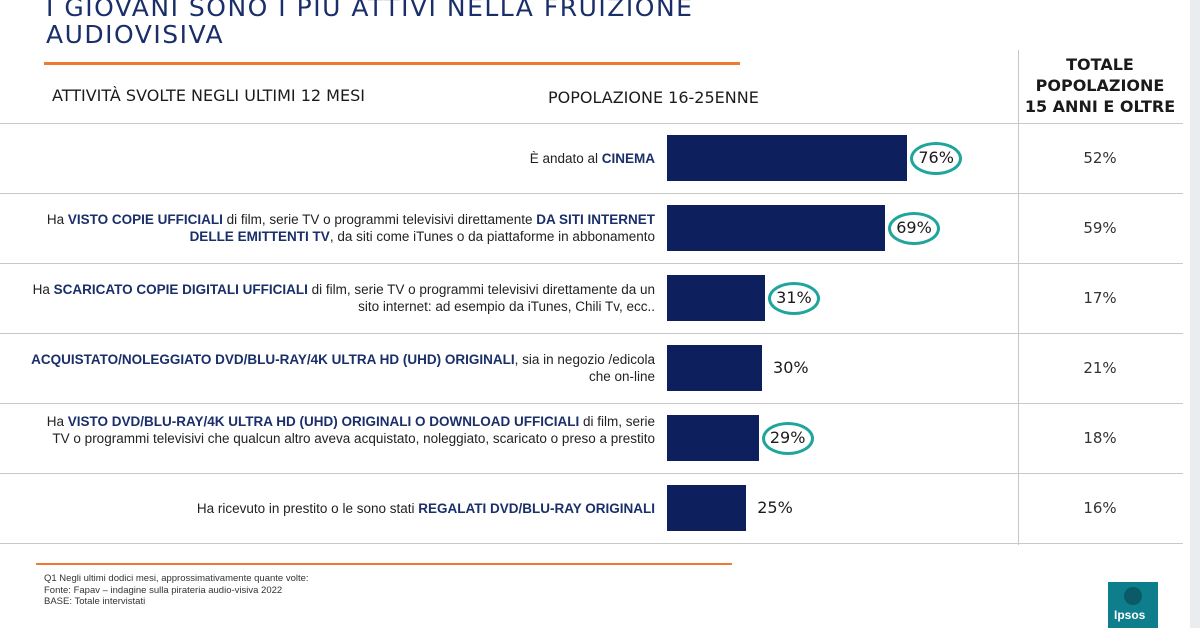 Image resolution: width=1200 pixels, height=628 pixels. Describe the element at coordinates (1100, 298) in the screenshot. I see `total-population-value: 17%` at that location.